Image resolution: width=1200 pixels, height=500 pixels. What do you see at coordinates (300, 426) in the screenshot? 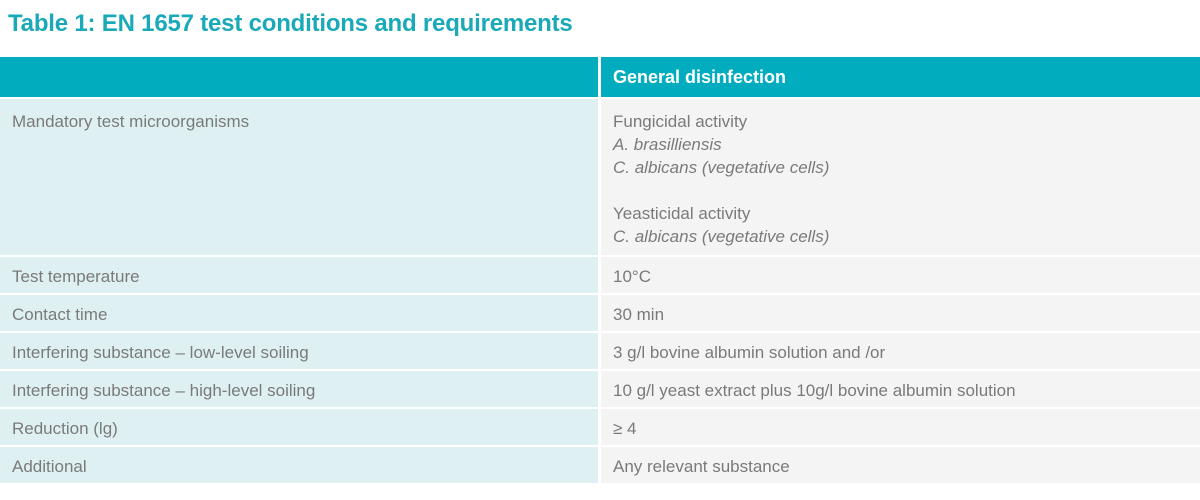
I see `row-label: Reduction (lg)` at bounding box center [300, 426].